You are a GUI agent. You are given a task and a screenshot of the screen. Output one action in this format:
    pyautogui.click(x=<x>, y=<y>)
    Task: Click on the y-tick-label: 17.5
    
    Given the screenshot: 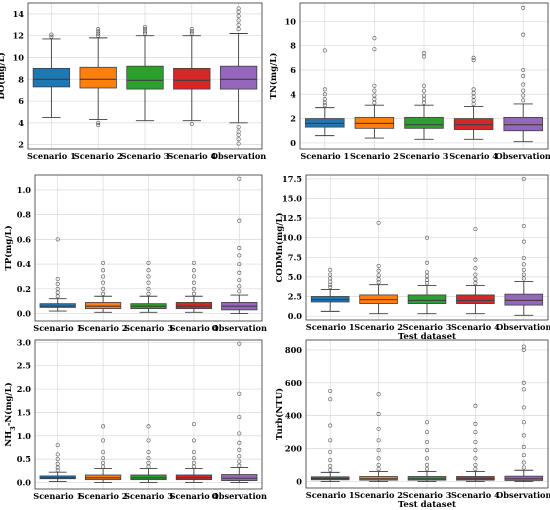 What is the action you would take?
    pyautogui.click(x=292, y=179)
    